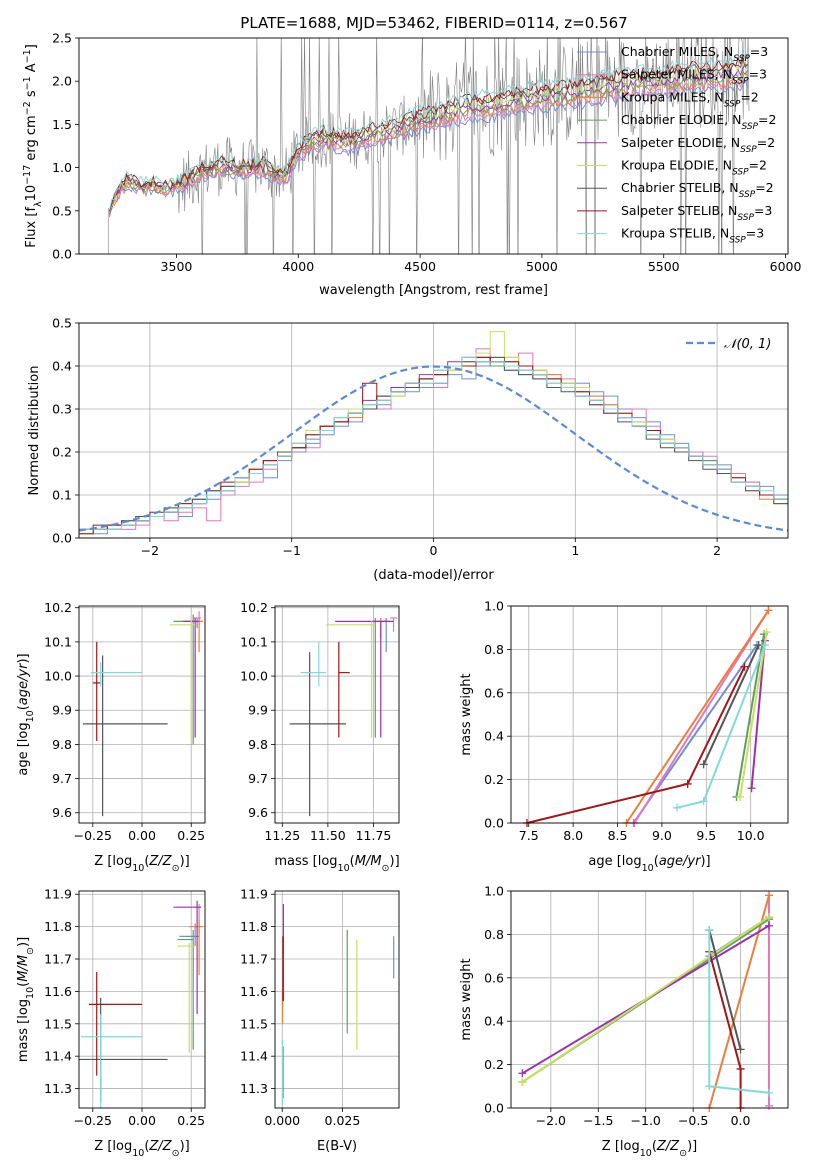  What do you see at coordinates (529, 835) in the screenshot?
I see `x-tick-label: 7.5` at bounding box center [529, 835].